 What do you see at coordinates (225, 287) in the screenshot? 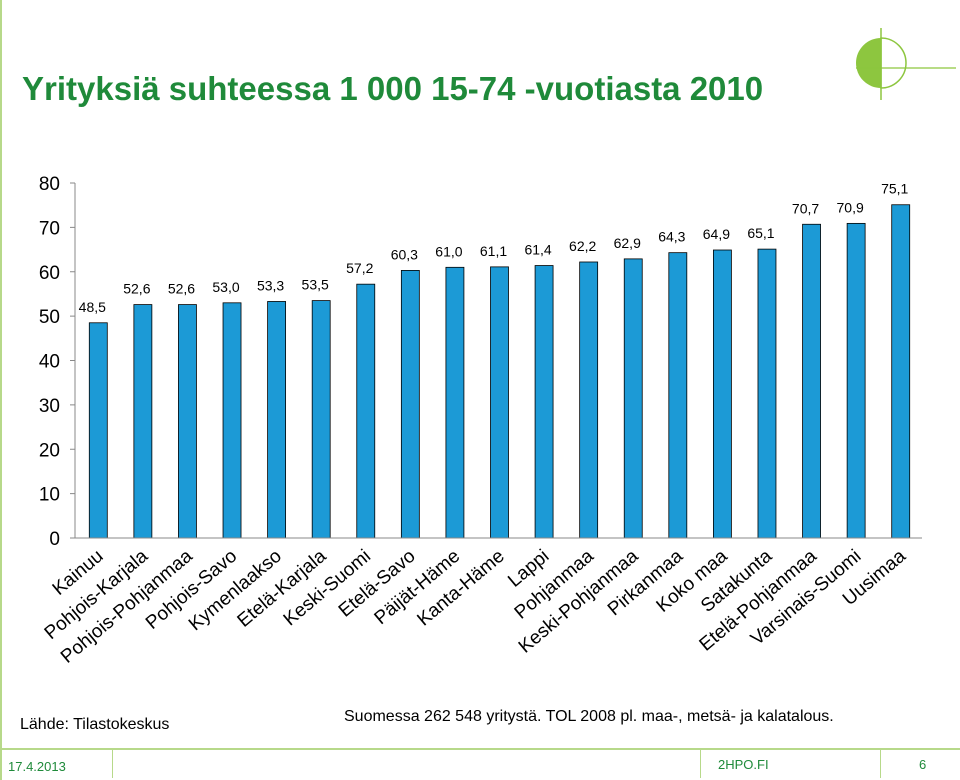
I see `data-label: 53,0` at bounding box center [225, 287].